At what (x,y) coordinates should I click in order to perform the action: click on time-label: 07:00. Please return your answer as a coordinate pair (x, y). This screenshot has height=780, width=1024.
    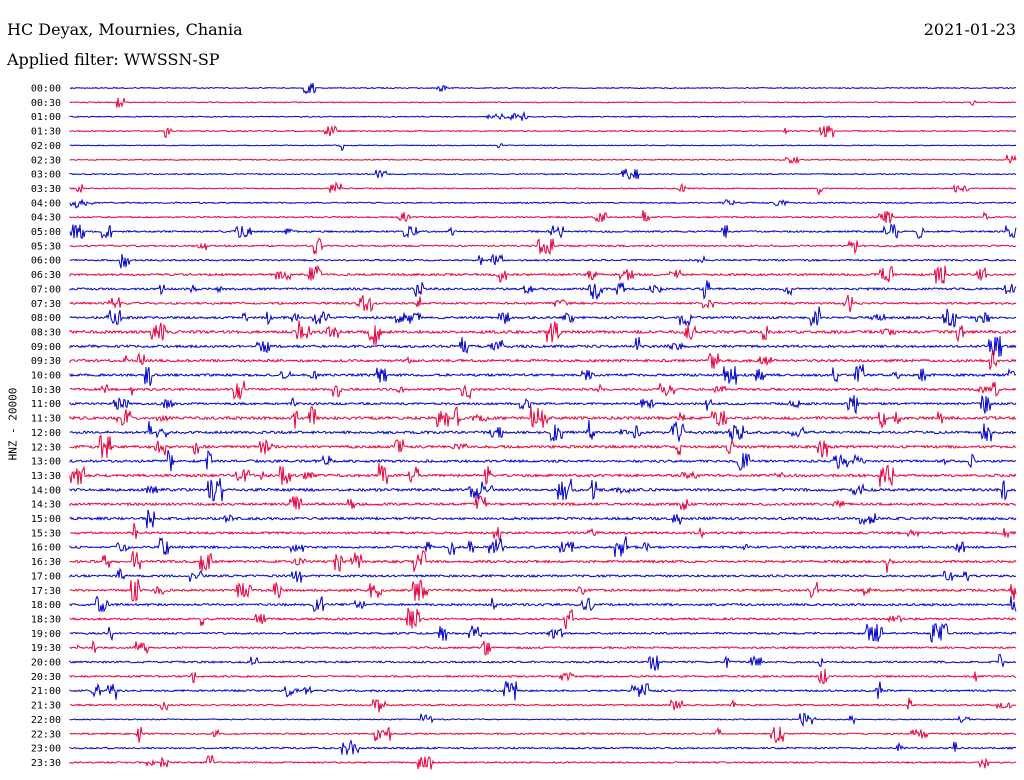
    Looking at the image, I should click on (46, 289).